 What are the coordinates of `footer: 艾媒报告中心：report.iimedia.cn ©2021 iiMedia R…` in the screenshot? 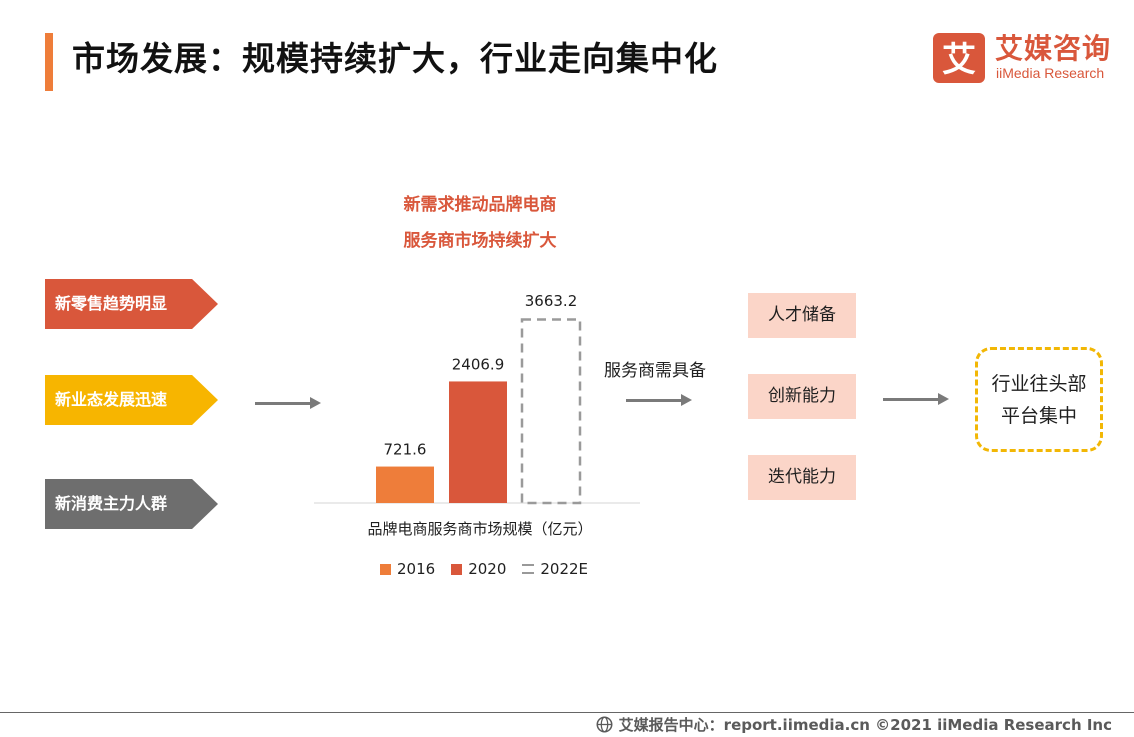 It's located at (854, 724).